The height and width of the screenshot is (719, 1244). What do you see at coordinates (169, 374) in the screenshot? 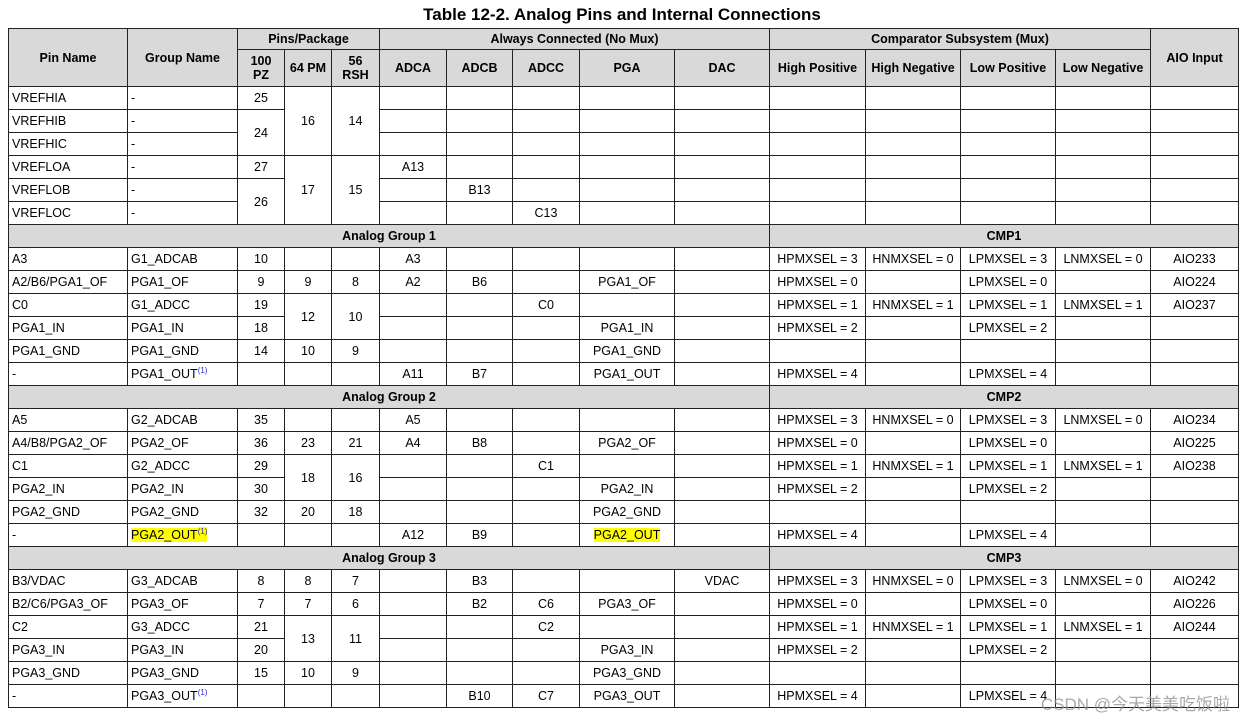
I see `cell-text: PGA1_OUT(1)` at bounding box center [169, 374].